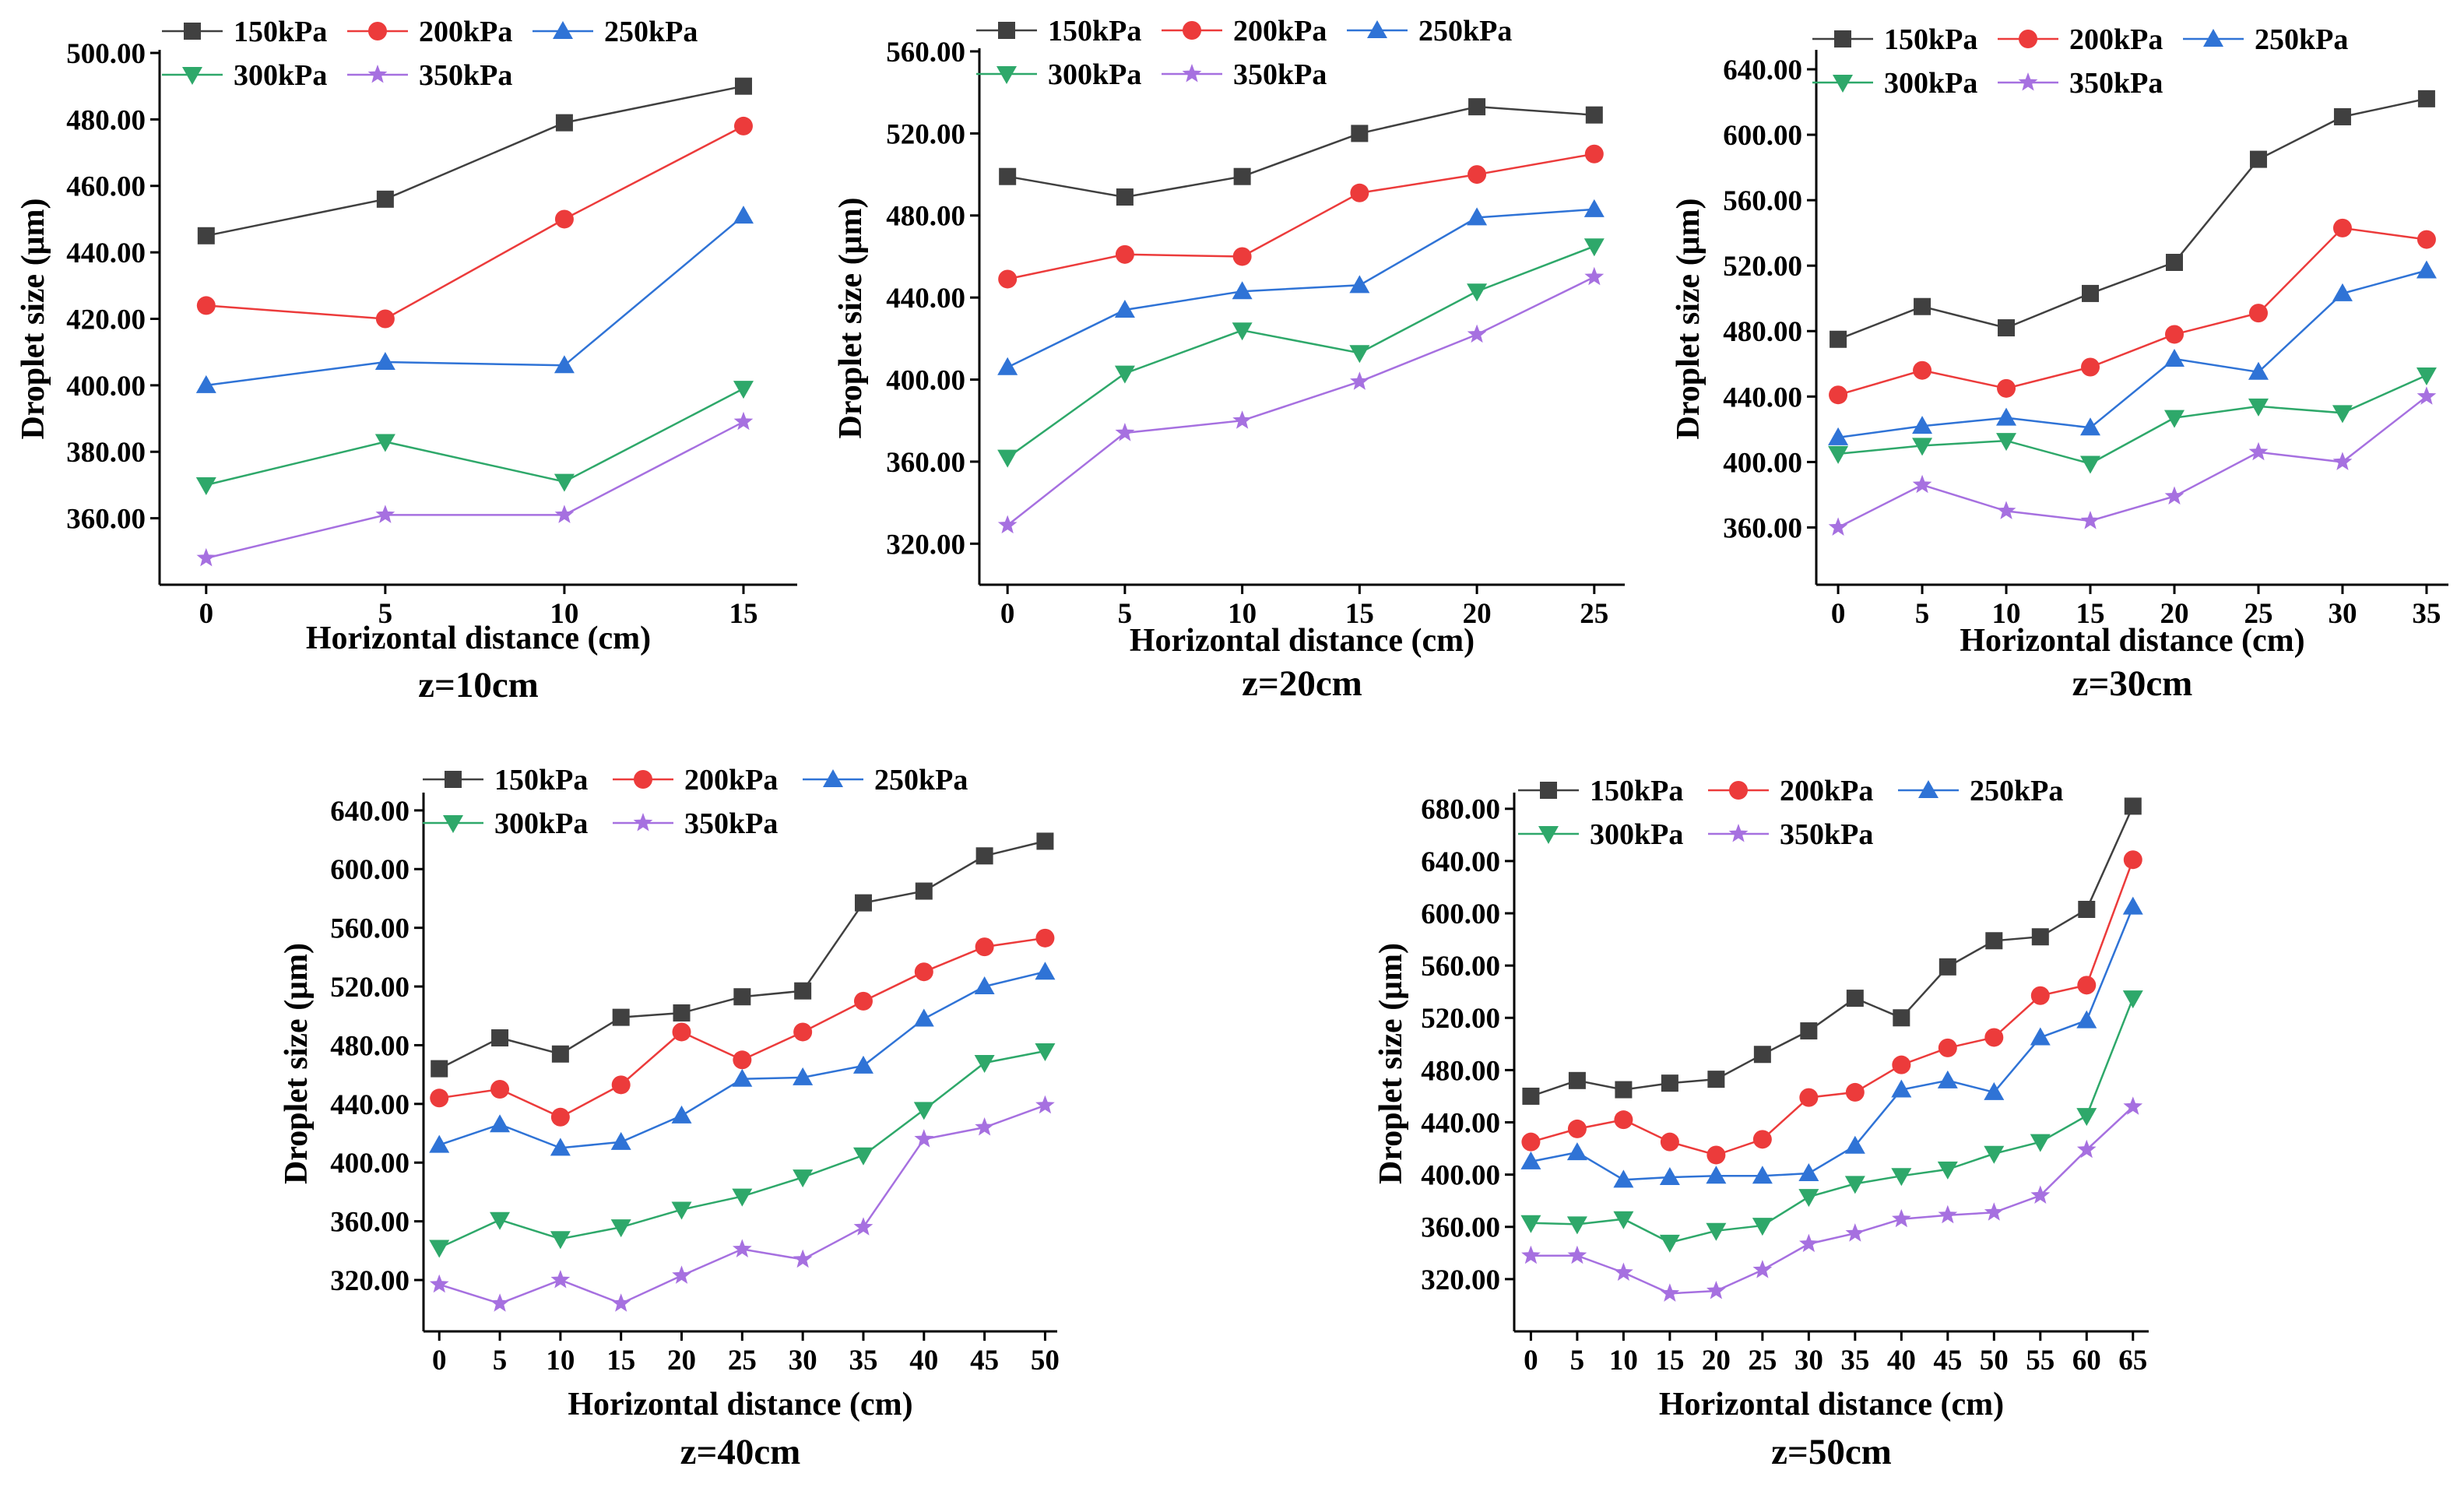  What do you see at coordinates (1831, 1452) in the screenshot?
I see `chart-title: z=50cm` at bounding box center [1831, 1452].